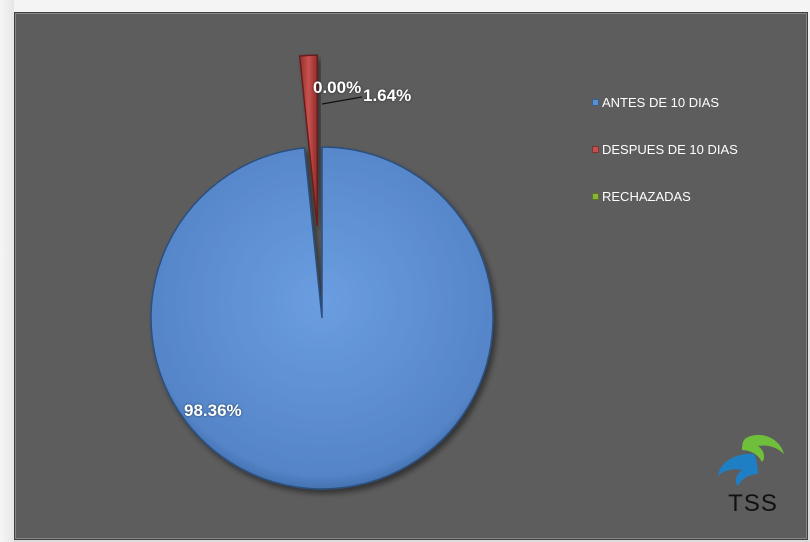  Describe the element at coordinates (661, 102) in the screenshot. I see `legend-label-antes: ANTES DE 10 DIAS` at that location.